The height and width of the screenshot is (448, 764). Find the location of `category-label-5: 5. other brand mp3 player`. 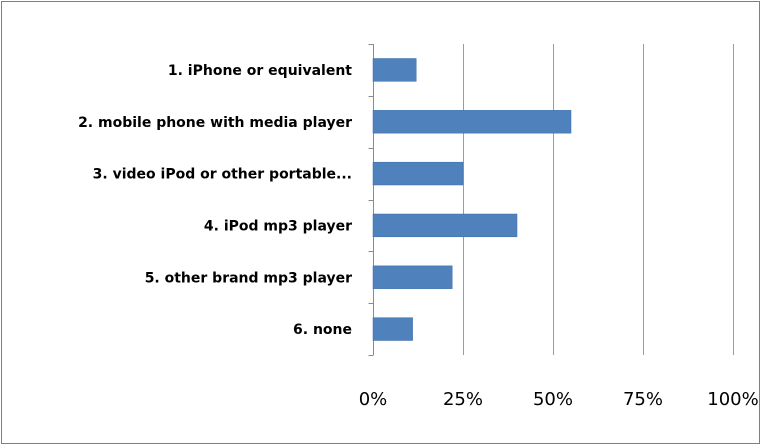

category-label-5: 5. other brand mp3 player is located at coordinates (248, 278).